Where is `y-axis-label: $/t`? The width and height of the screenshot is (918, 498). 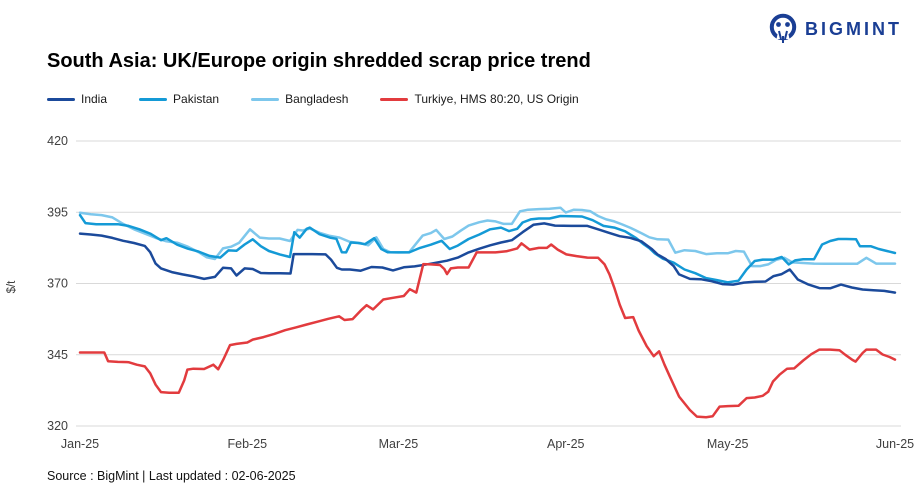
y-axis-label: $/t is located at coordinates (12, 287).